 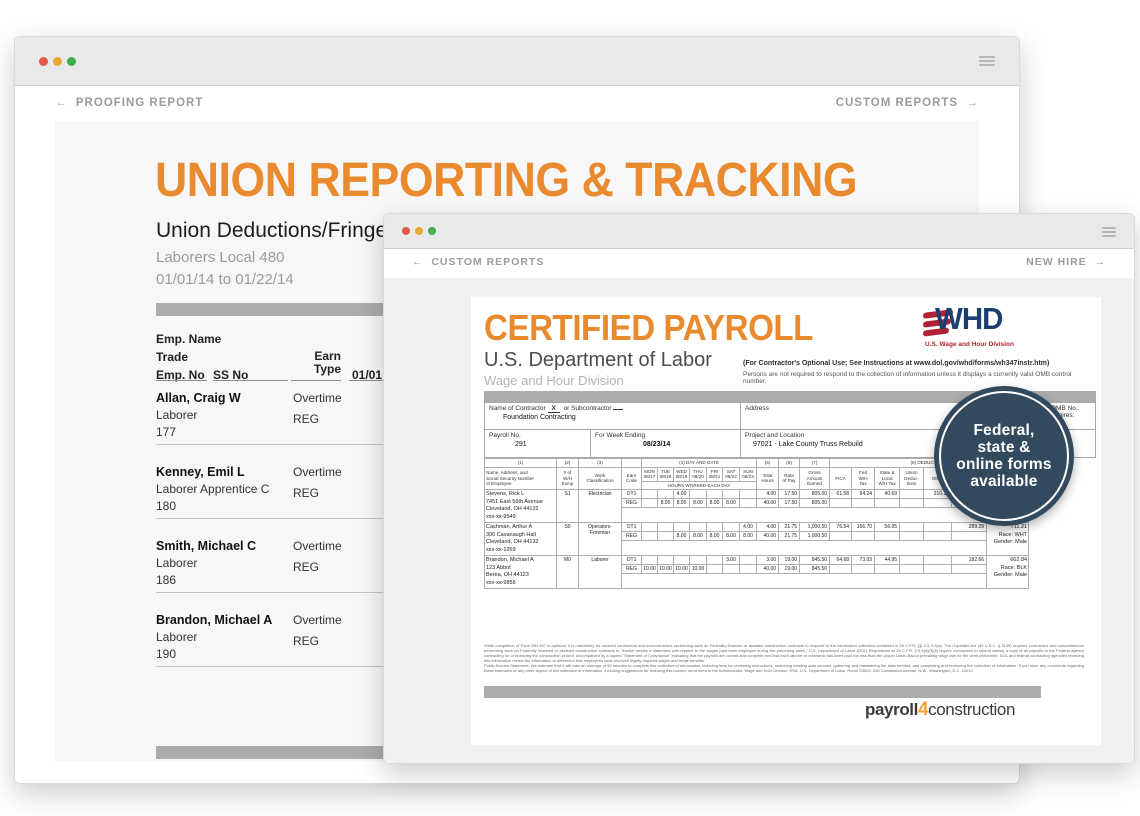 What do you see at coordinates (969, 318) in the screenshot?
I see `whd-acronym: WHD` at bounding box center [969, 318].